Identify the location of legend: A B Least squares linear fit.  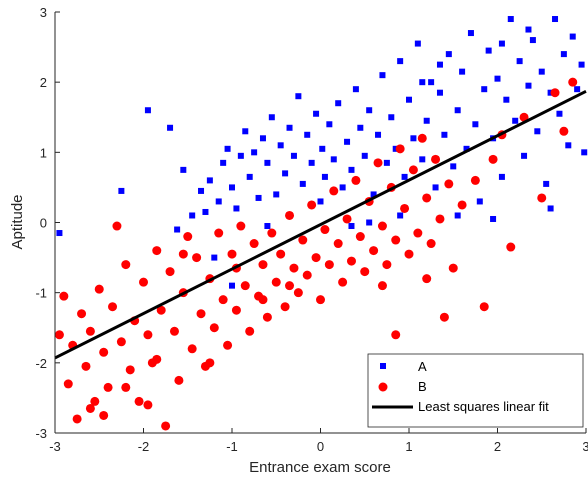
(475, 390).